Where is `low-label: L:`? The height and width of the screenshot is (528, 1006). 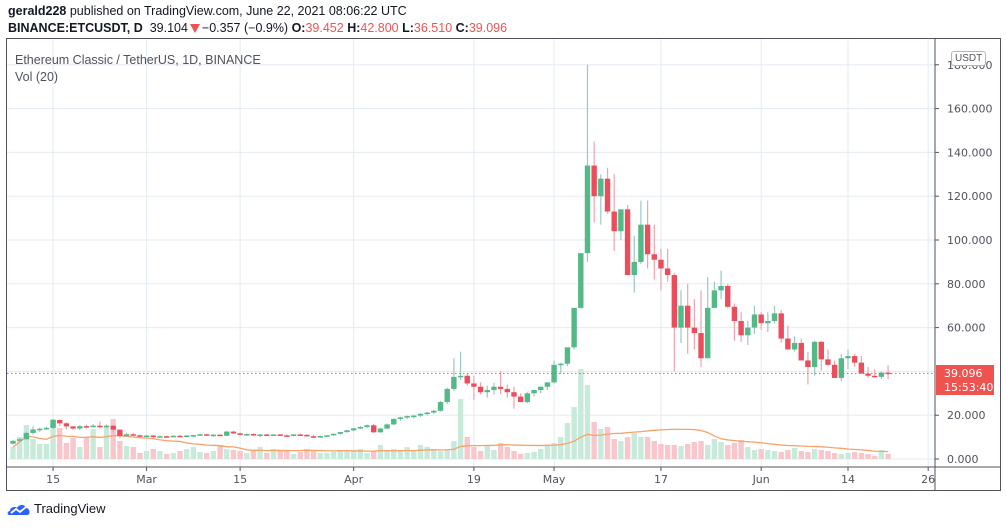 low-label: L: is located at coordinates (408, 28).